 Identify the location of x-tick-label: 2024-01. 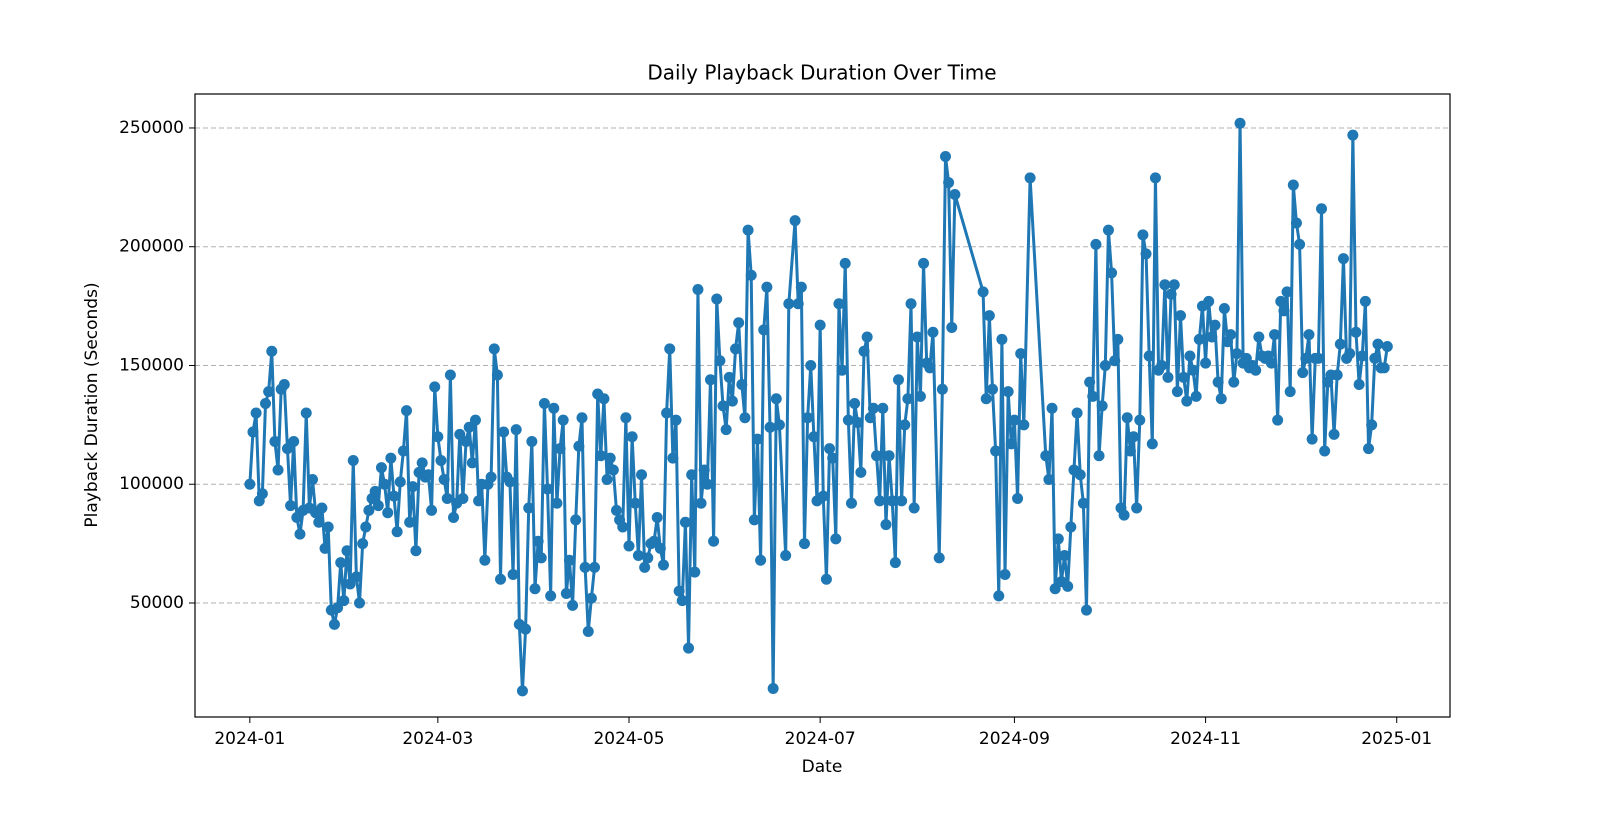
(249, 739).